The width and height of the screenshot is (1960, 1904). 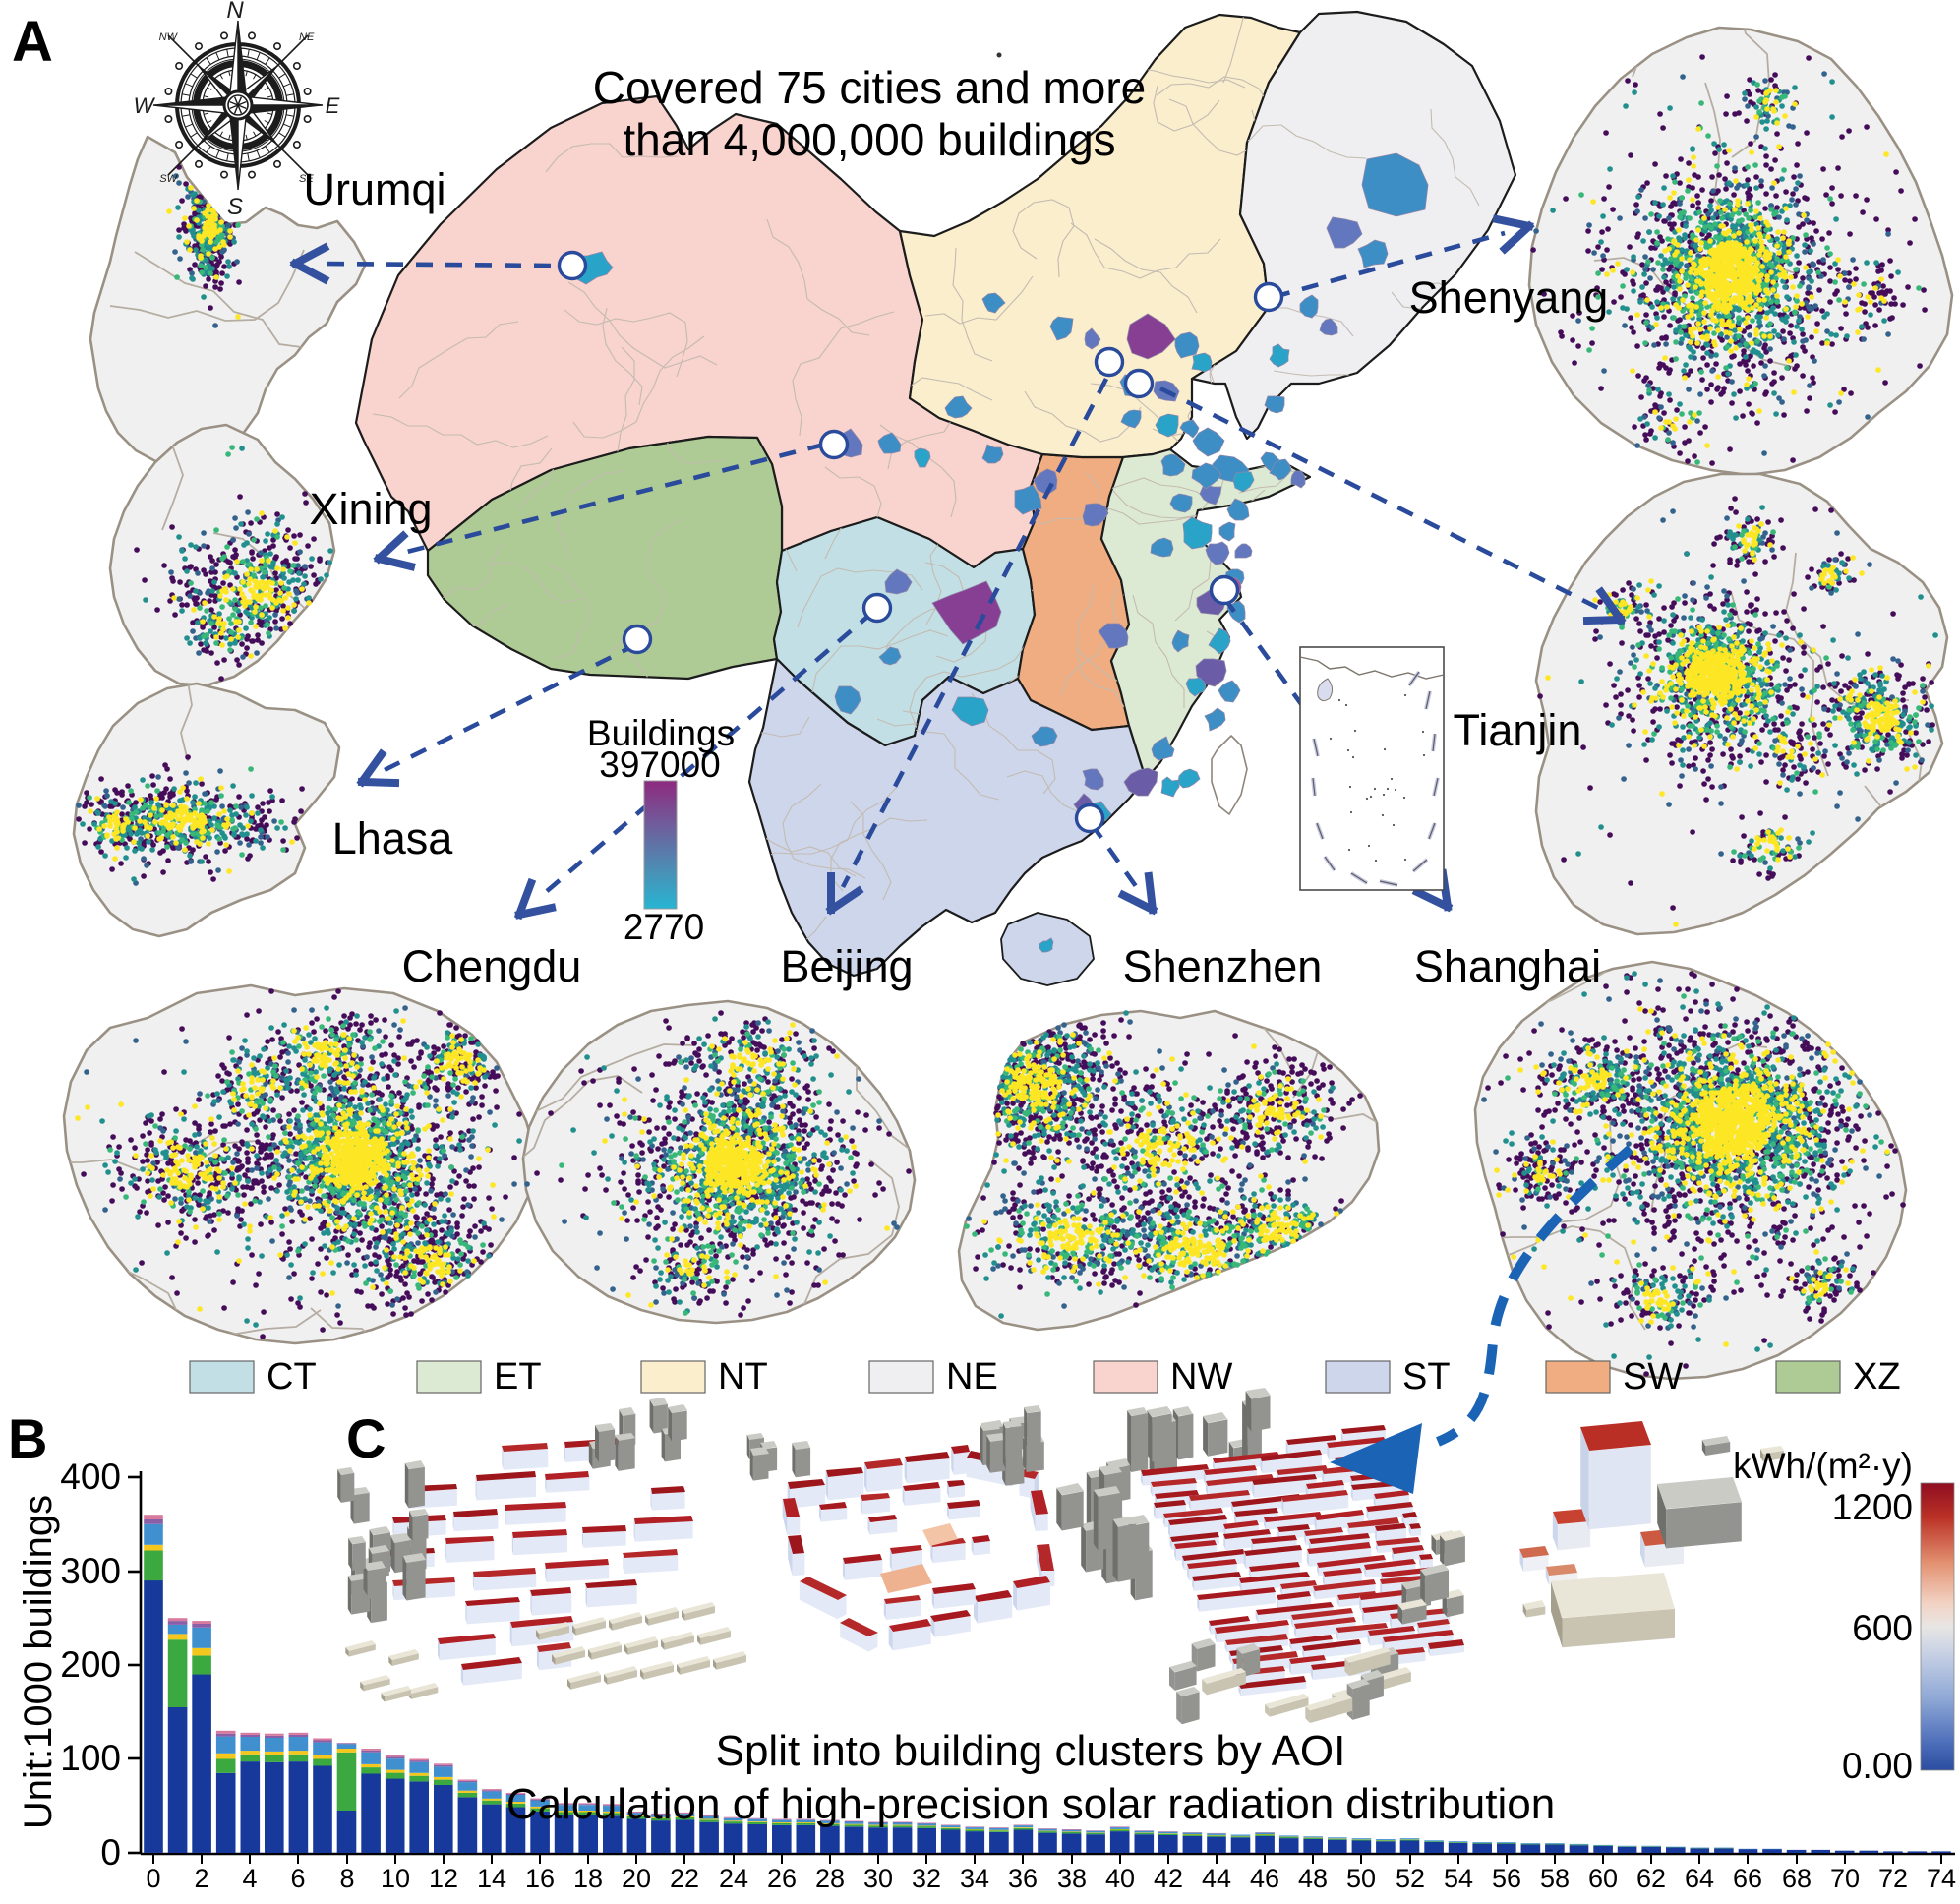 What do you see at coordinates (1023, 1878) in the screenshot?
I see `svg-text: 36` at bounding box center [1023, 1878].